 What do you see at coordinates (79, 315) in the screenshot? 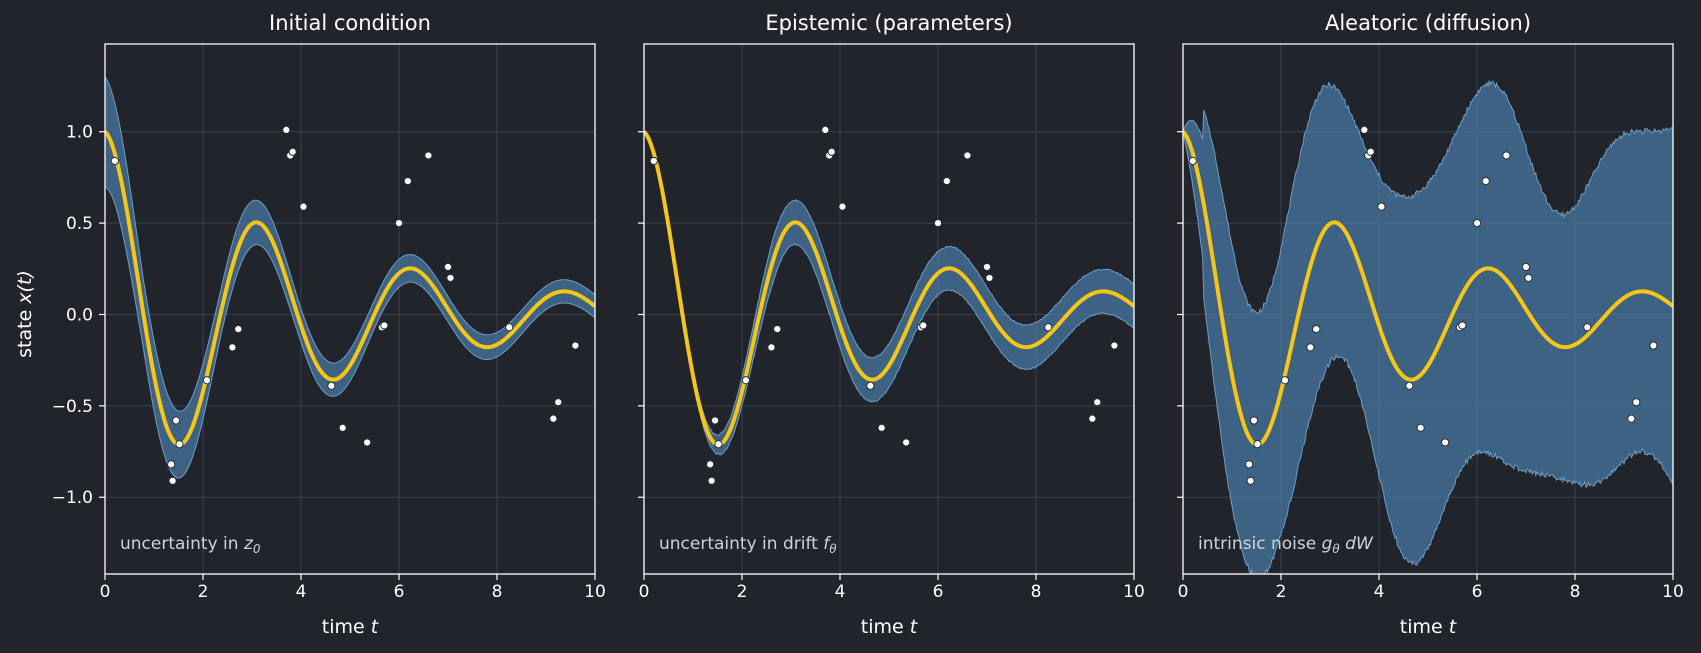
I see `y-tick-label: 0.0` at bounding box center [79, 315].